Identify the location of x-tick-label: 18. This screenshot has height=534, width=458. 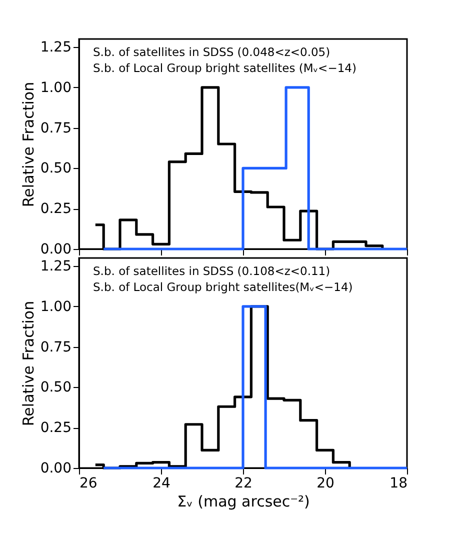
(399, 484).